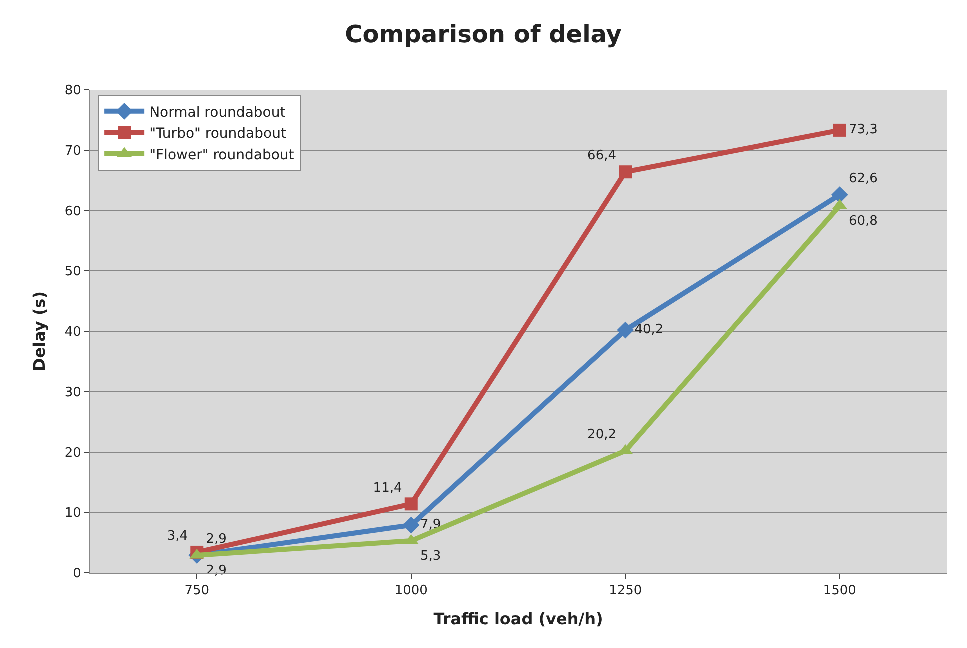  I want to click on data-label: 40,2, so click(649, 330).